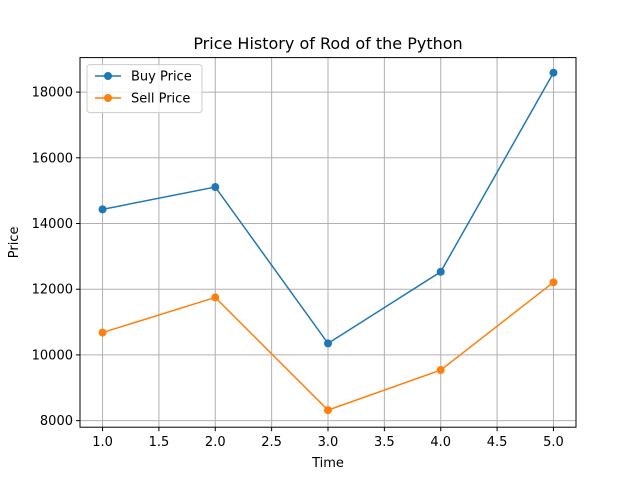  I want to click on x-tick-label: 1.5, so click(159, 442).